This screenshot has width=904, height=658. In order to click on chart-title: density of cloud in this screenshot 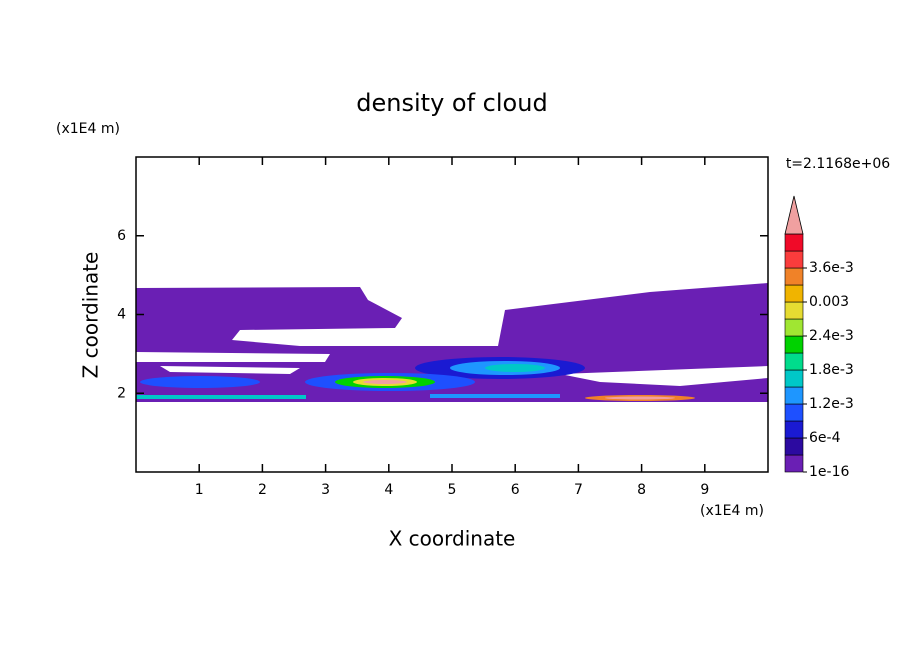, I will do `click(451, 103)`.